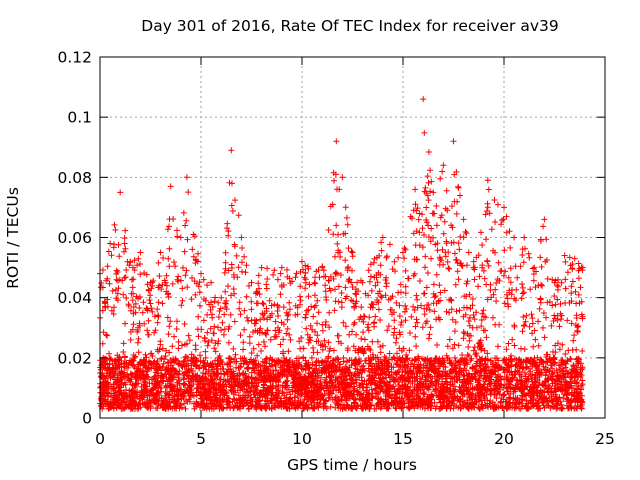  Describe the element at coordinates (74, 178) in the screenshot. I see `y-tick-label: 0.08` at that location.